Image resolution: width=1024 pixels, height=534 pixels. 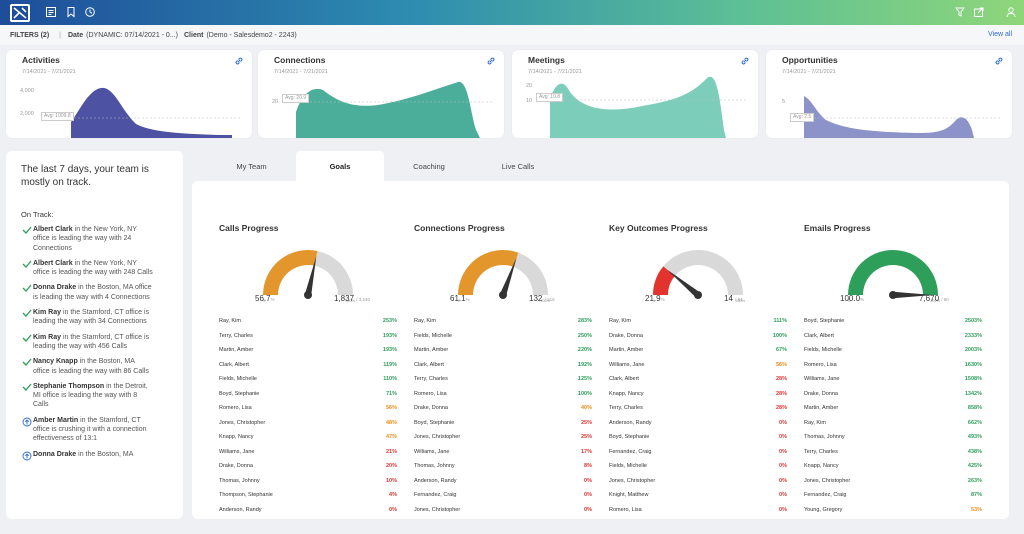 What do you see at coordinates (780, 321) in the screenshot?
I see `rep-percent: 111%` at bounding box center [780, 321].